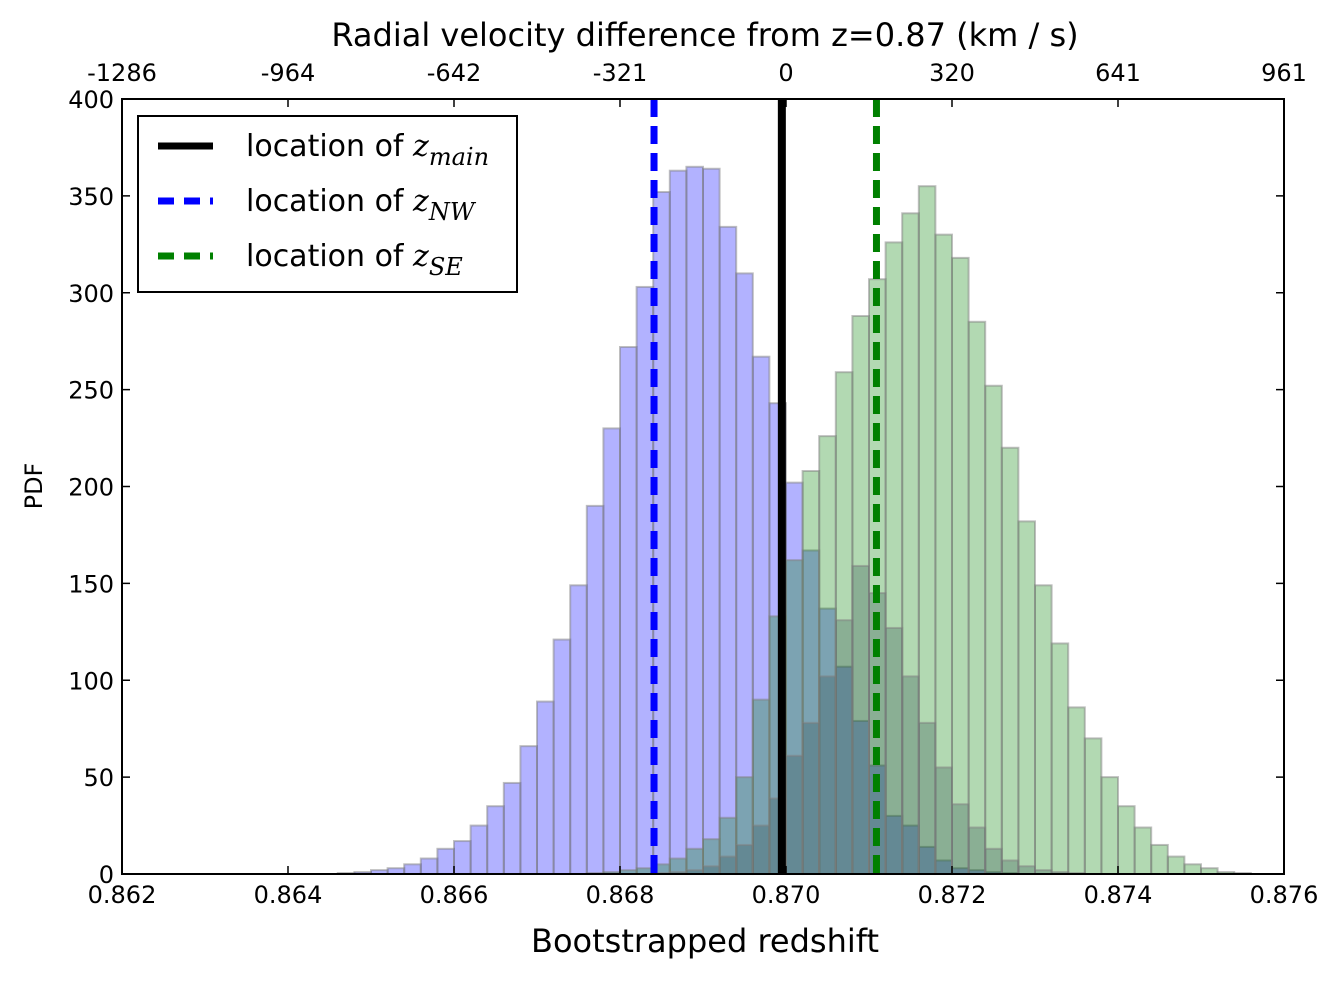 The height and width of the screenshot is (981, 1342). What do you see at coordinates (91, 391) in the screenshot?
I see `y-tick-label: 250` at bounding box center [91, 391].